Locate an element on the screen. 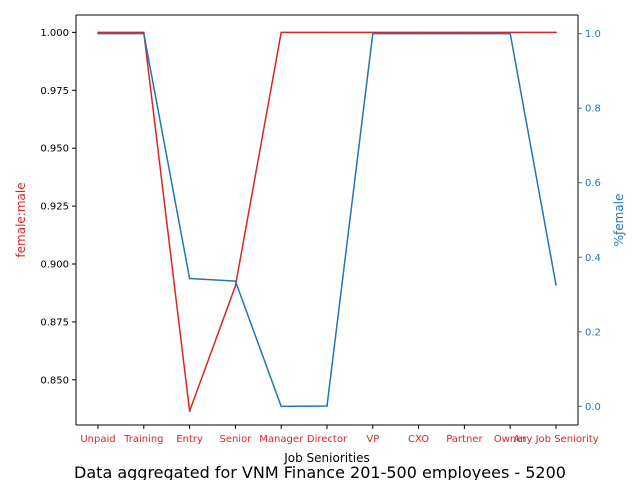  x-tick-label: Director is located at coordinates (327, 439).